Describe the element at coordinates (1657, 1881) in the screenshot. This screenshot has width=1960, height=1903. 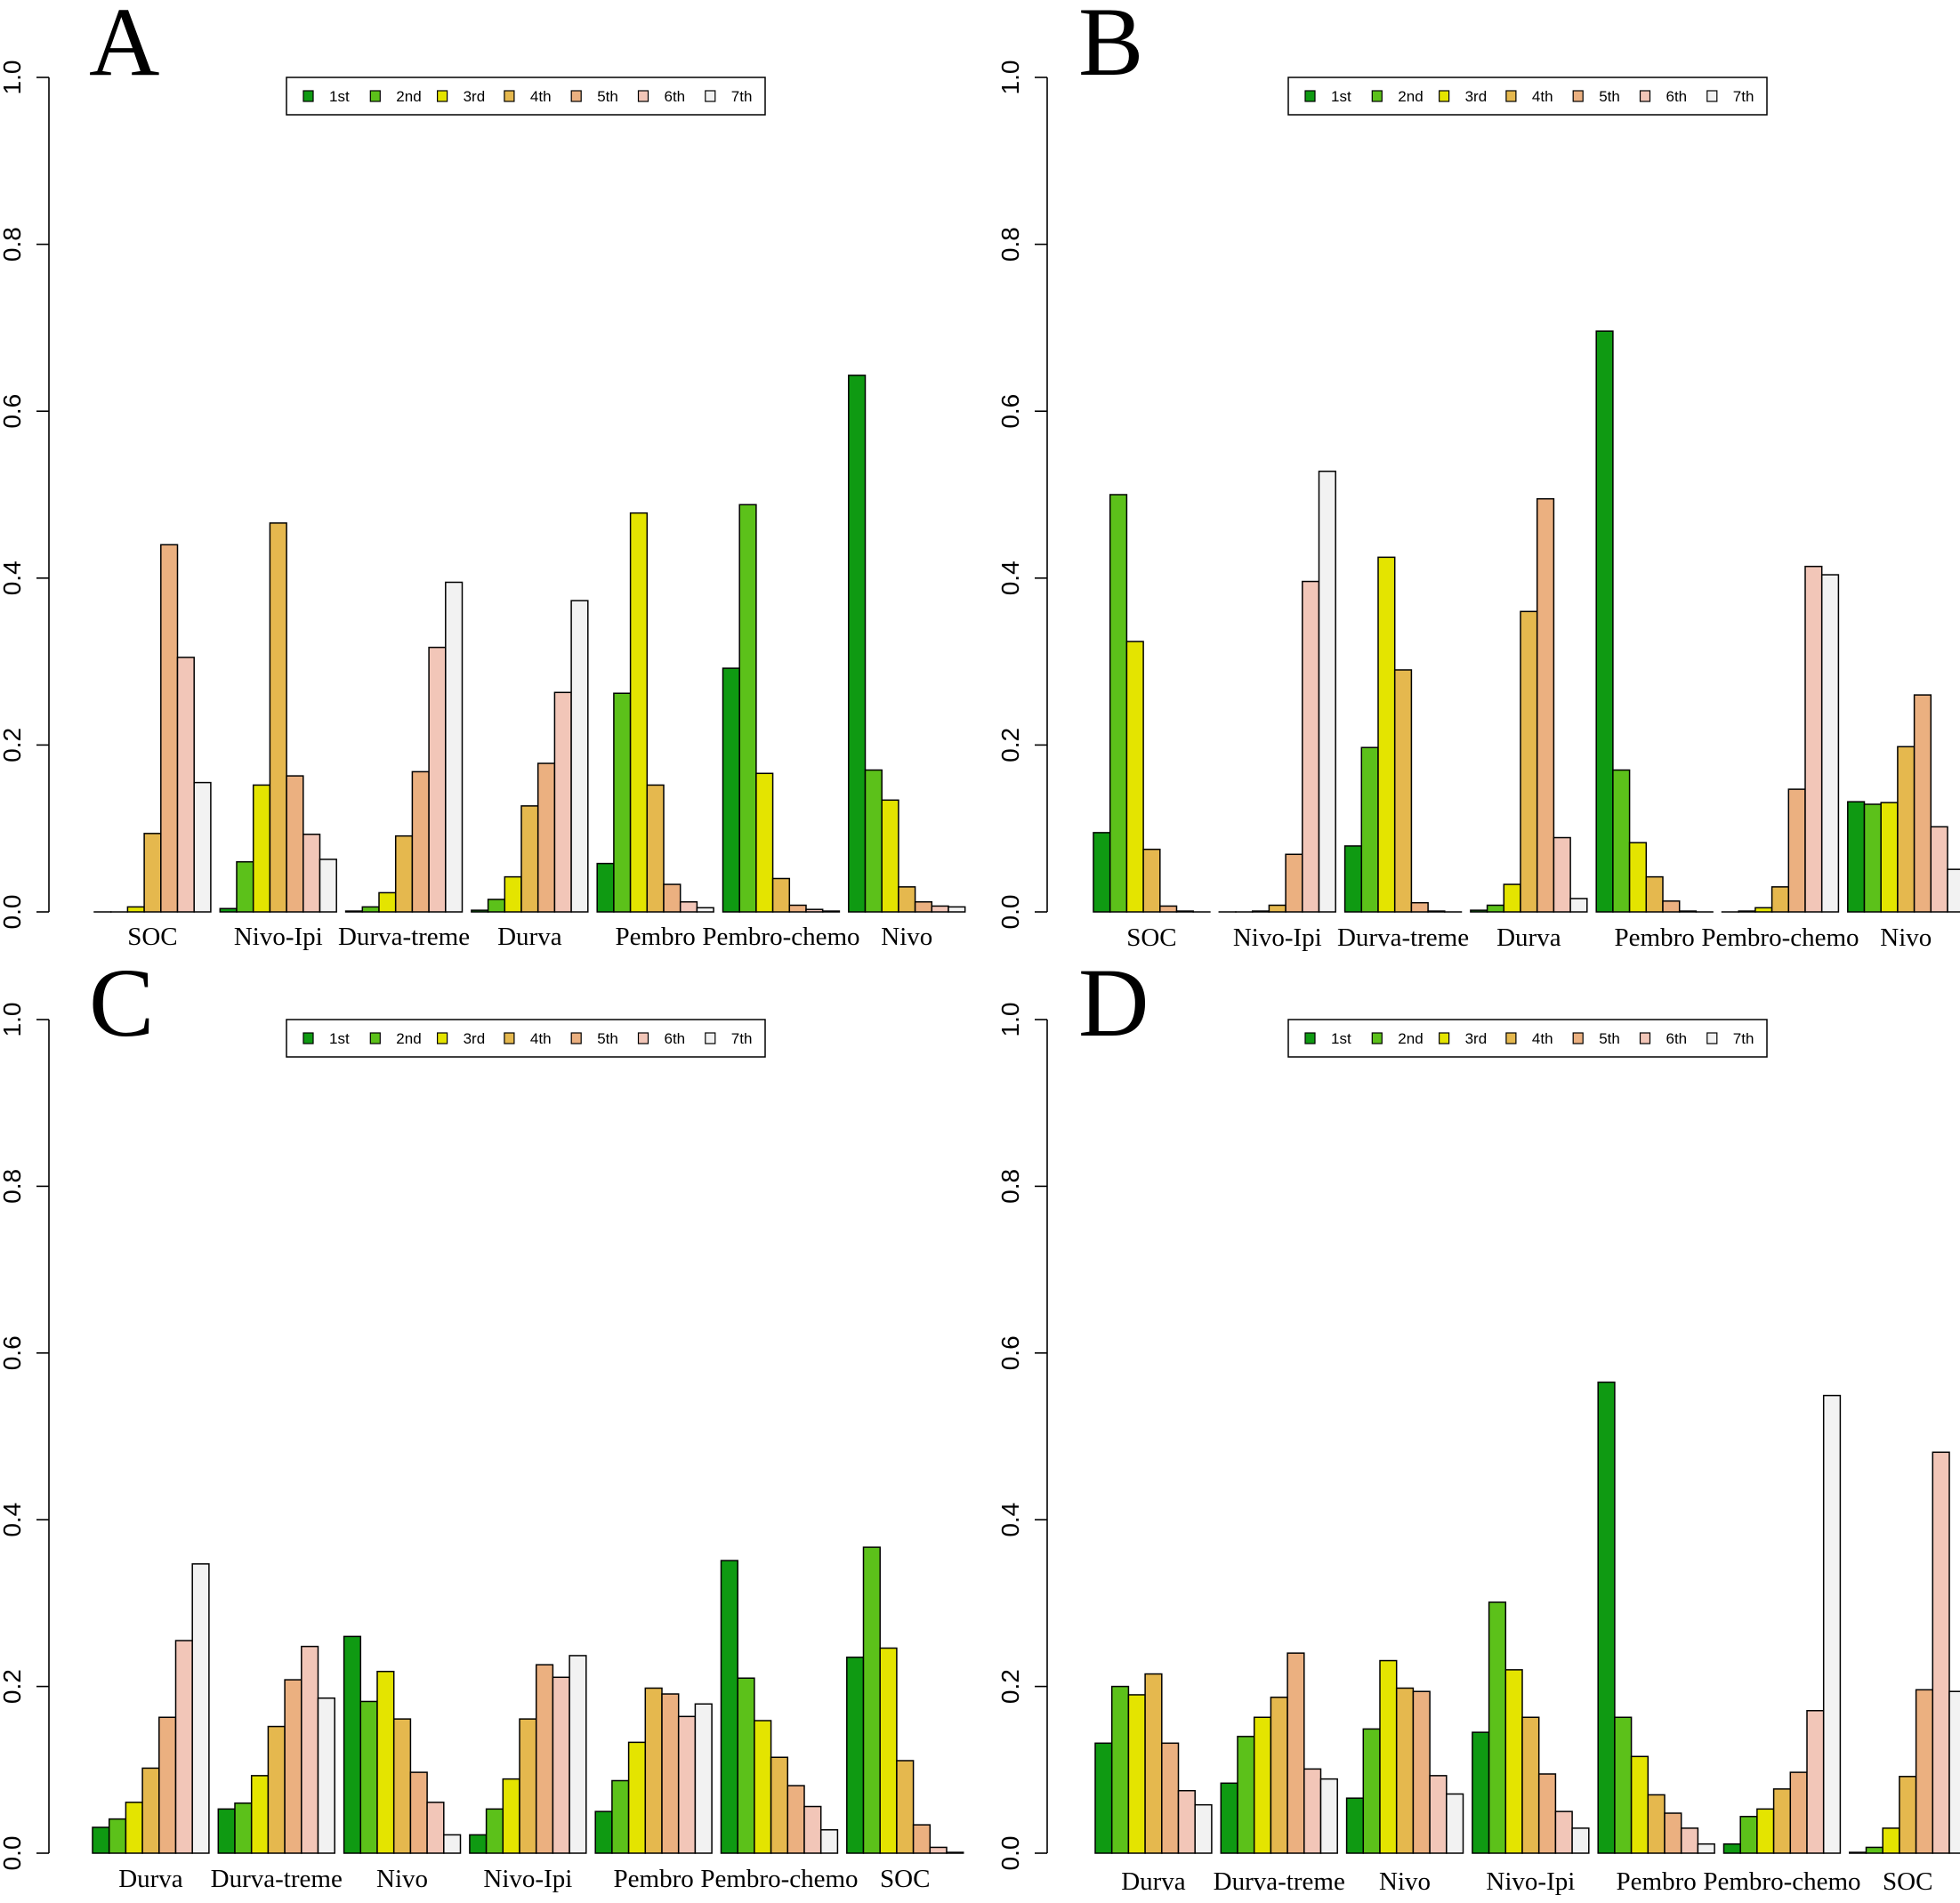
I see `category-label: Pembro` at that location.